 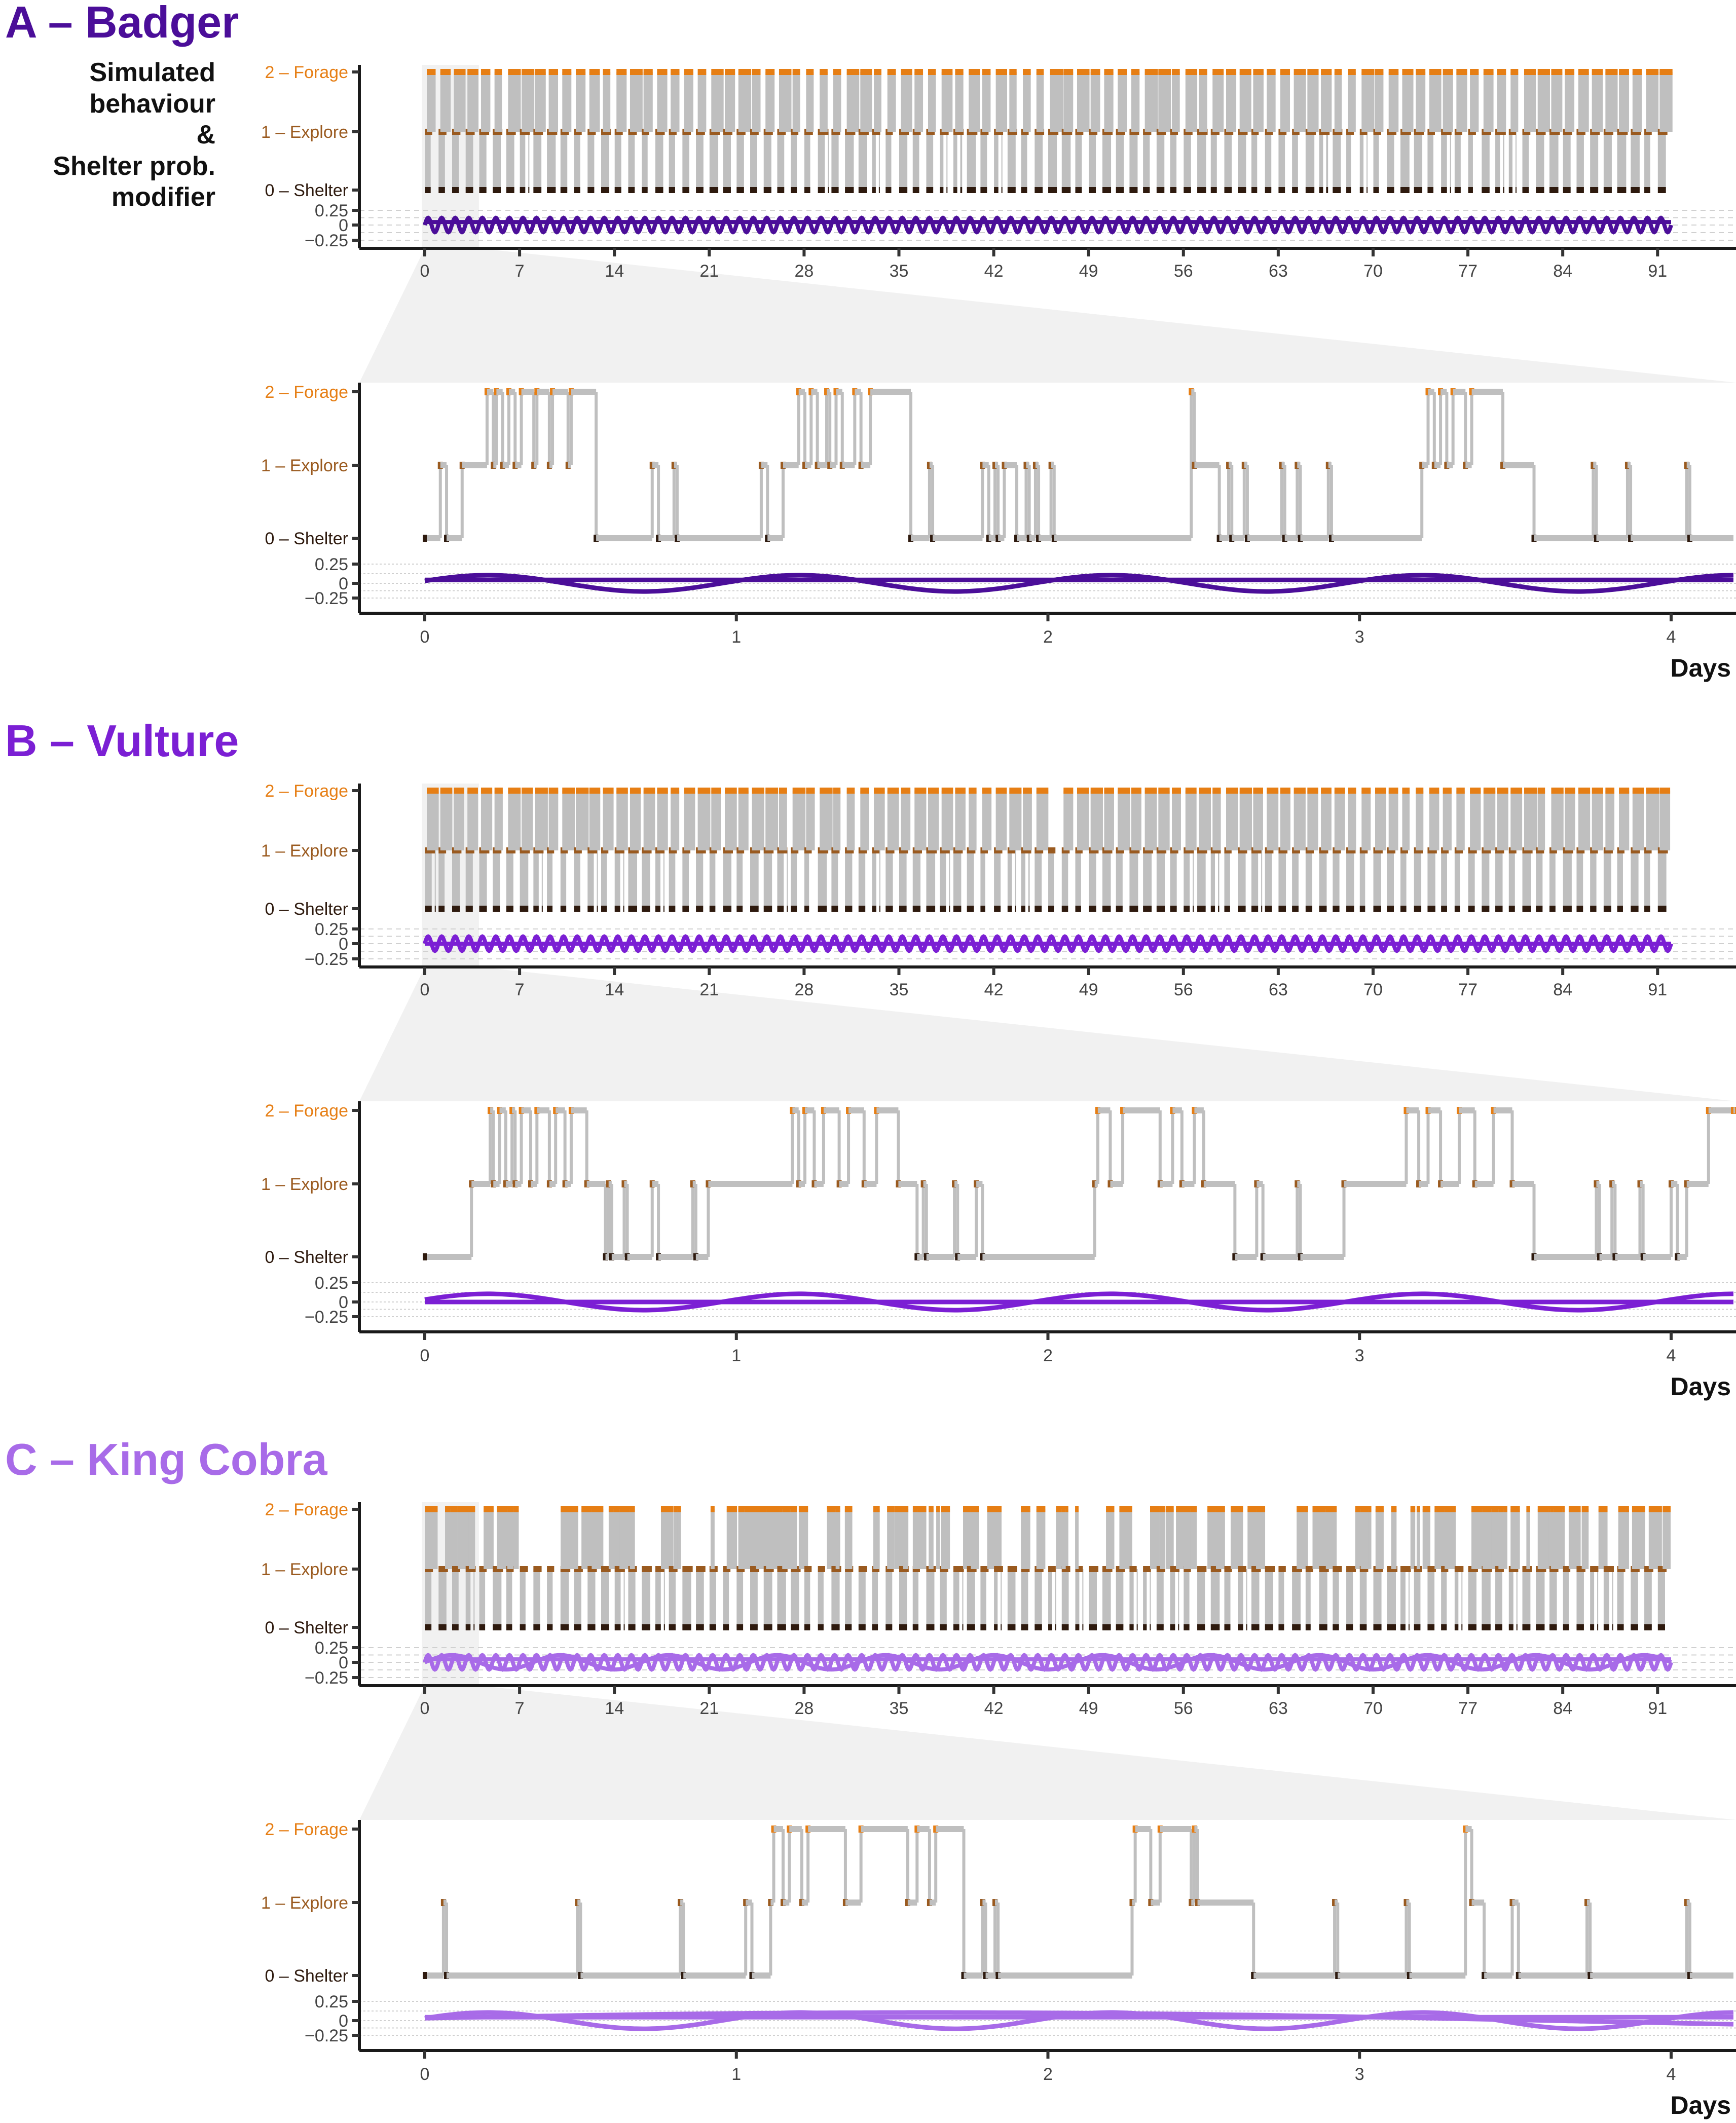 I want to click on side-label-line: modifier, so click(x=163, y=197).